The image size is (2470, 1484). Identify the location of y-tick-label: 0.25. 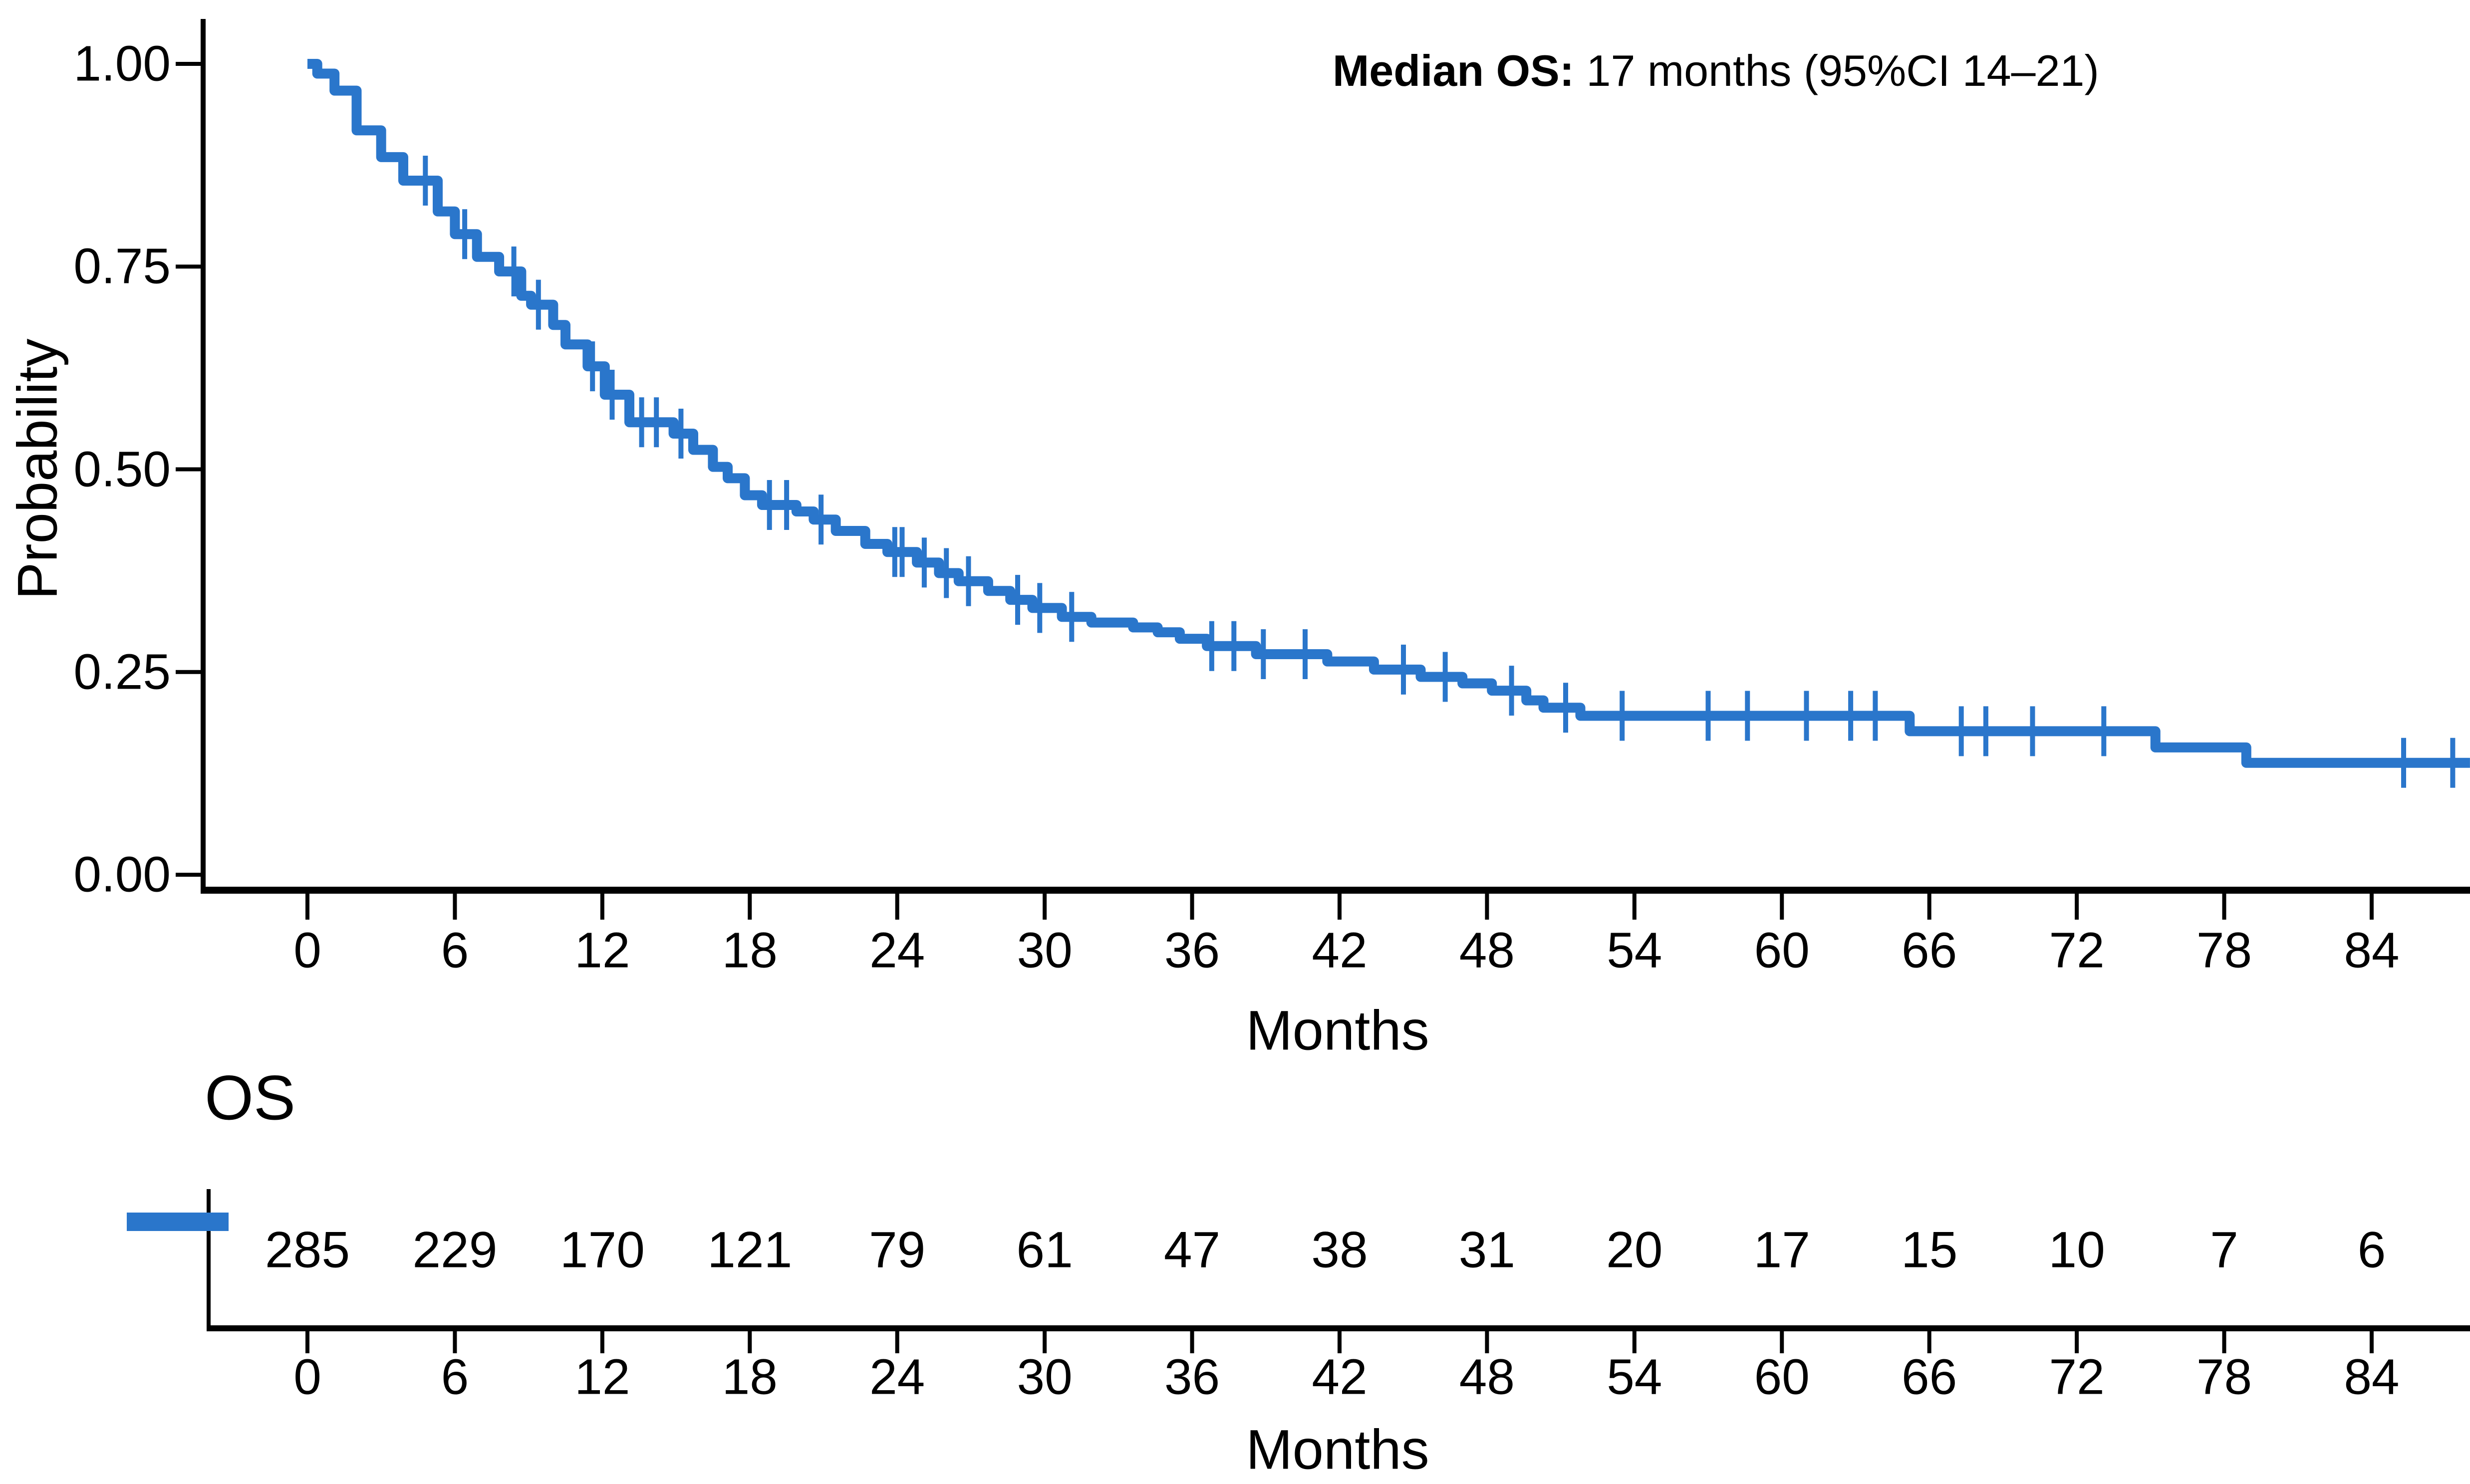
(122, 672).